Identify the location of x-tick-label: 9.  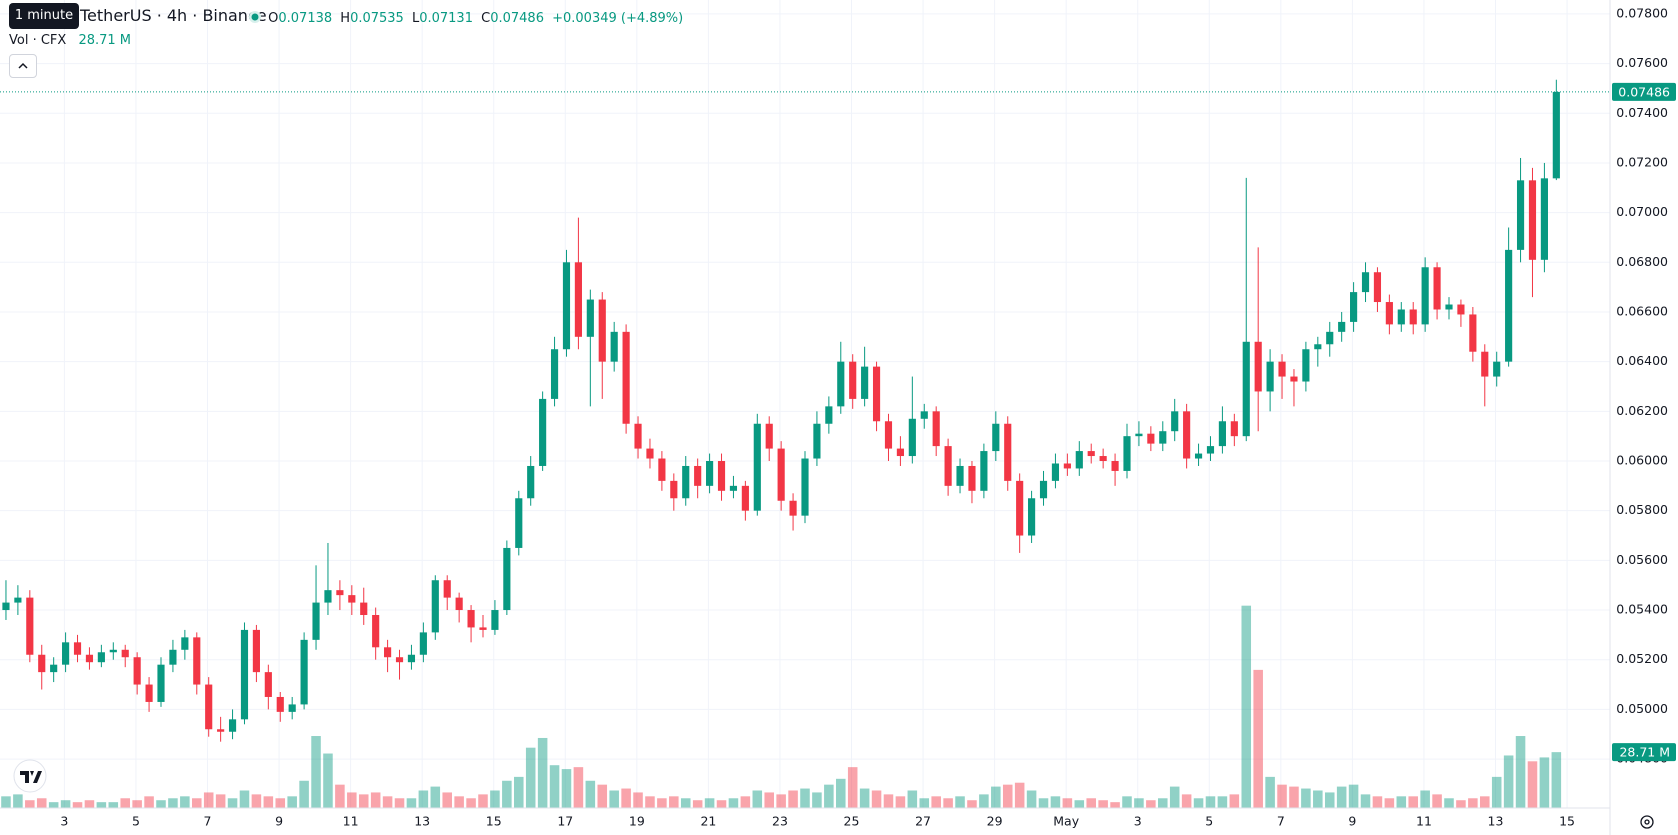
(1352, 821).